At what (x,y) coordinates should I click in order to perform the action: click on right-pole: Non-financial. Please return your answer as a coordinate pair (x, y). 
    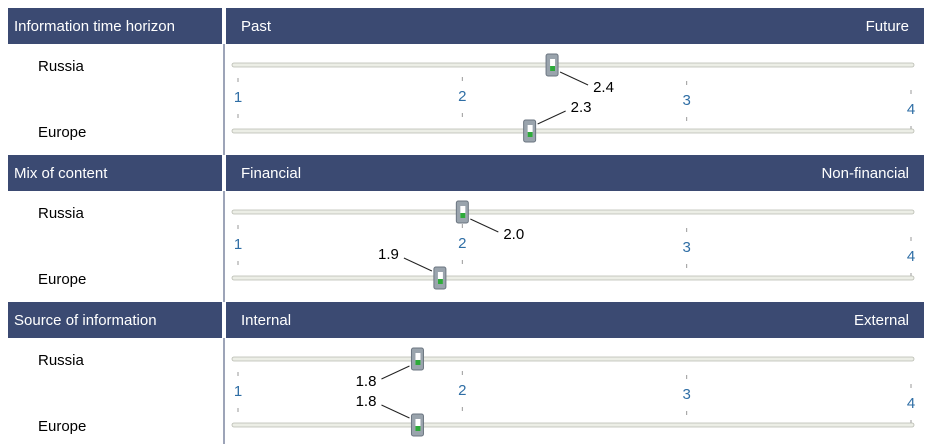
    Looking at the image, I should click on (865, 173).